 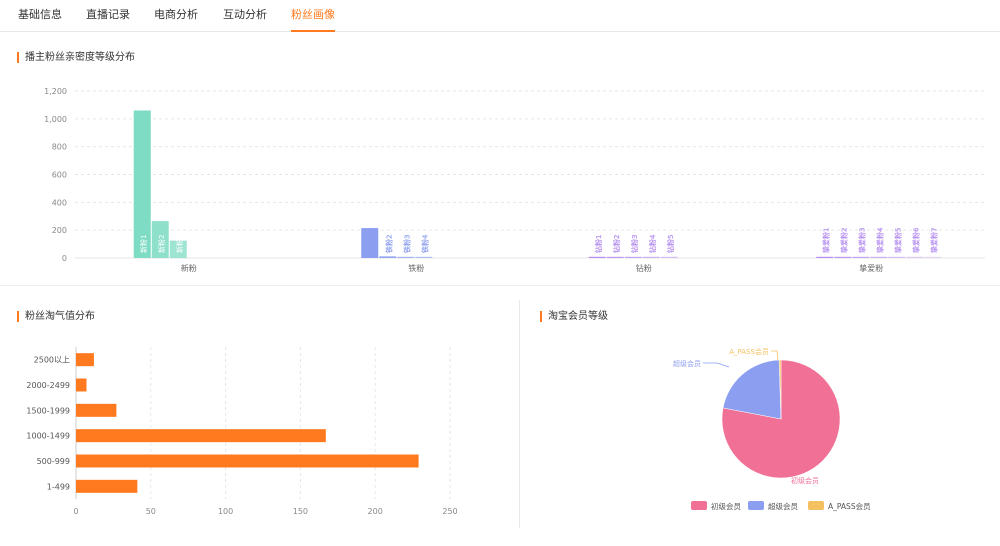 I want to click on y-category-label: 500-999, so click(x=53, y=461).